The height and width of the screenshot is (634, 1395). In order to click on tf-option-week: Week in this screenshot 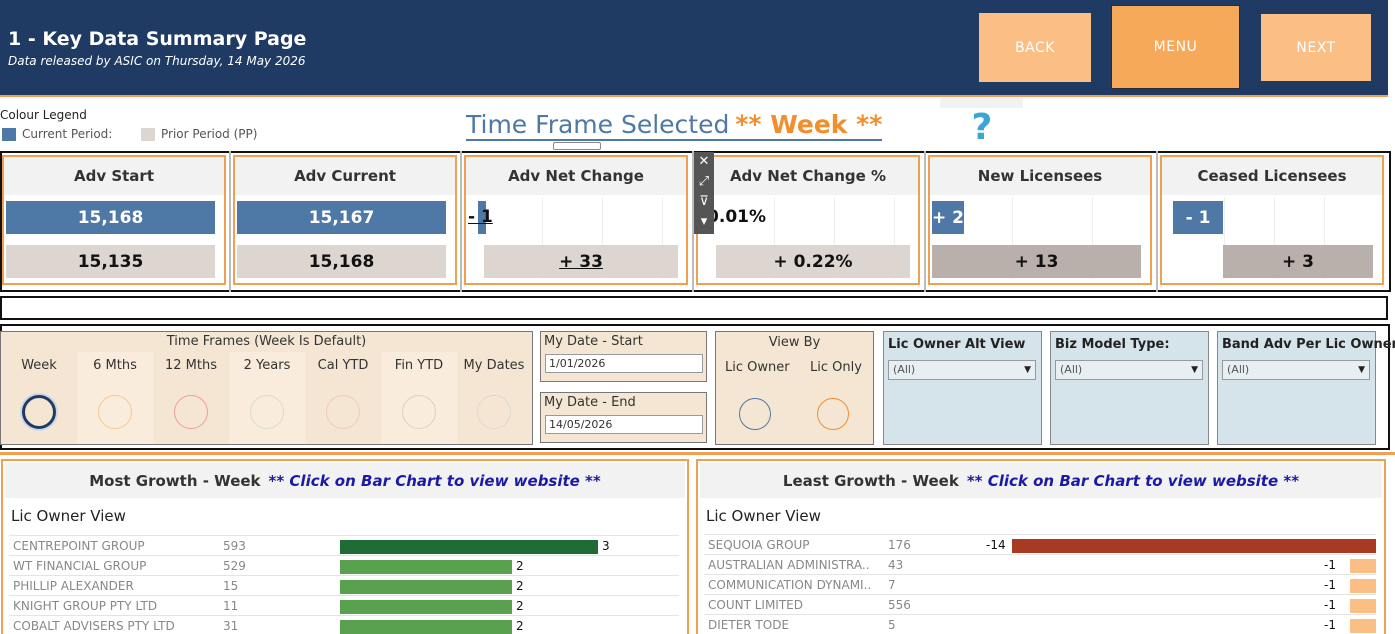, I will do `click(39, 398)`.